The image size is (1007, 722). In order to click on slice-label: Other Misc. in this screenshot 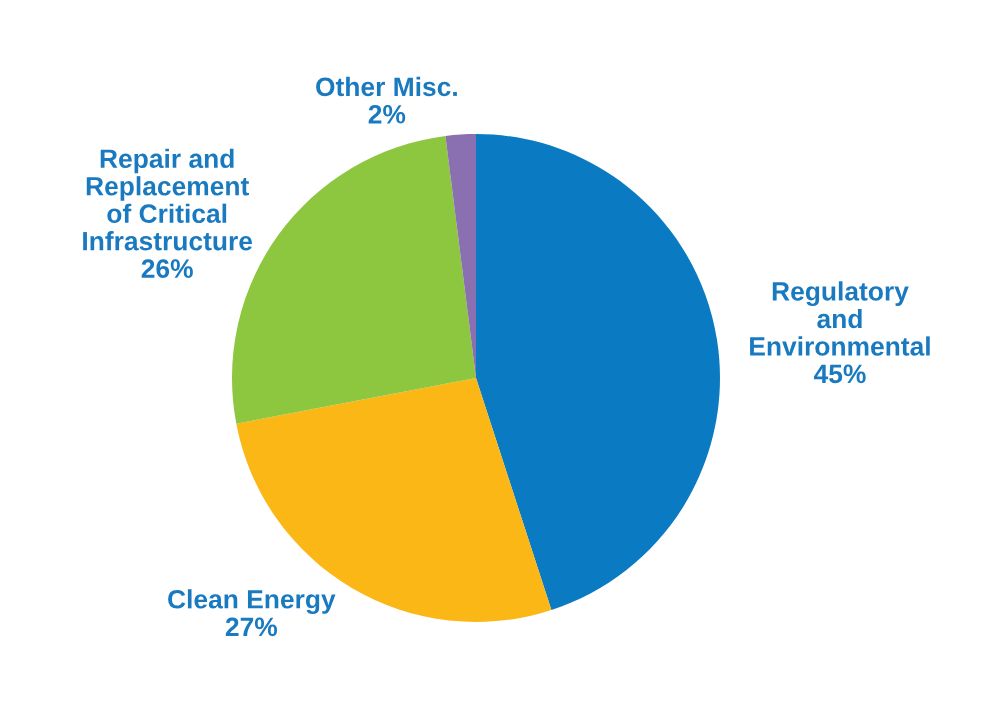, I will do `click(386, 86)`.